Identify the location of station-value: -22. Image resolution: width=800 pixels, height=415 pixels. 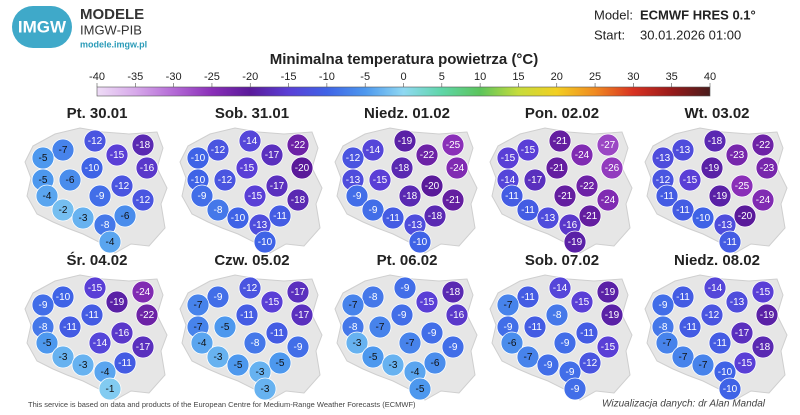
(587, 186).